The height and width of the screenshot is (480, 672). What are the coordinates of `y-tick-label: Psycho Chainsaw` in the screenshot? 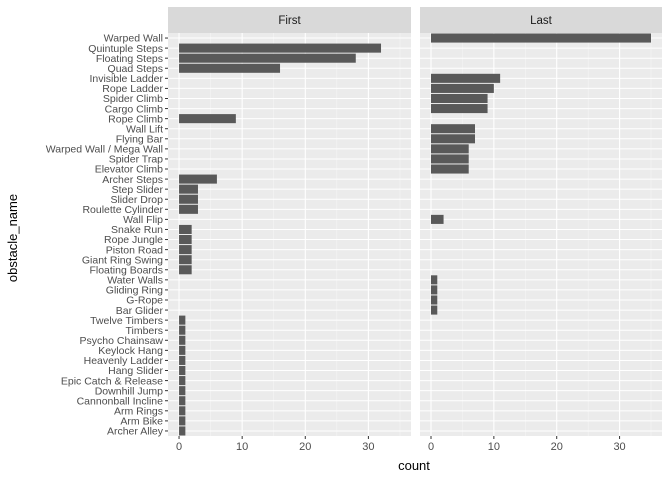 It's located at (122, 341).